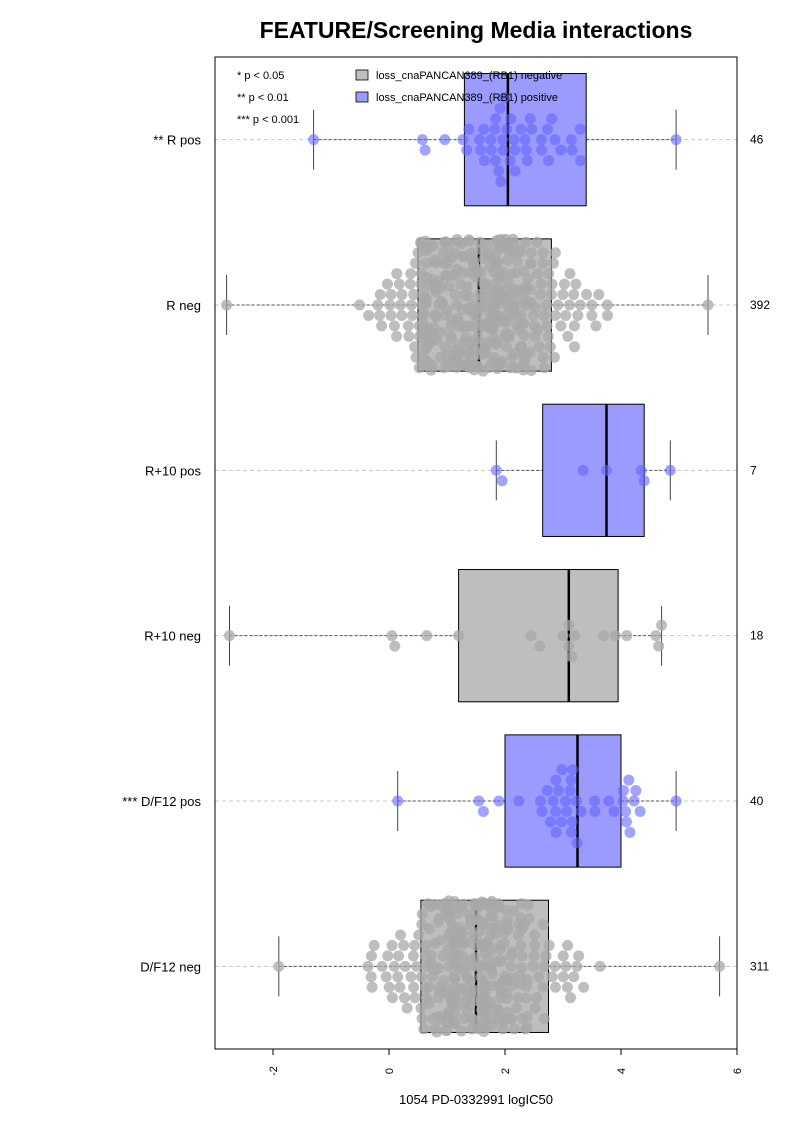  I want to click on significance-legend: * p < 0.05 ** p < 0.01 *** p < 0.001, so click(268, 98).